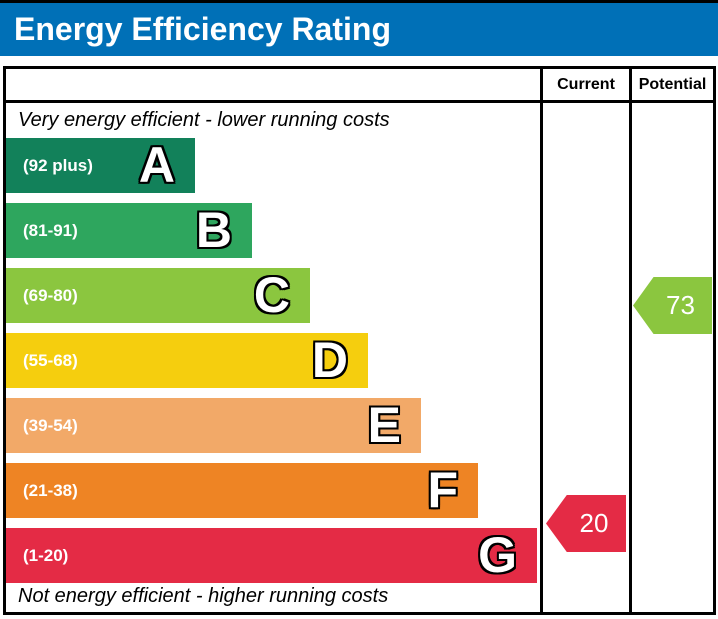 Image resolution: width=718 pixels, height=619 pixels. What do you see at coordinates (213, 230) in the screenshot?
I see `band-letter: B` at bounding box center [213, 230].